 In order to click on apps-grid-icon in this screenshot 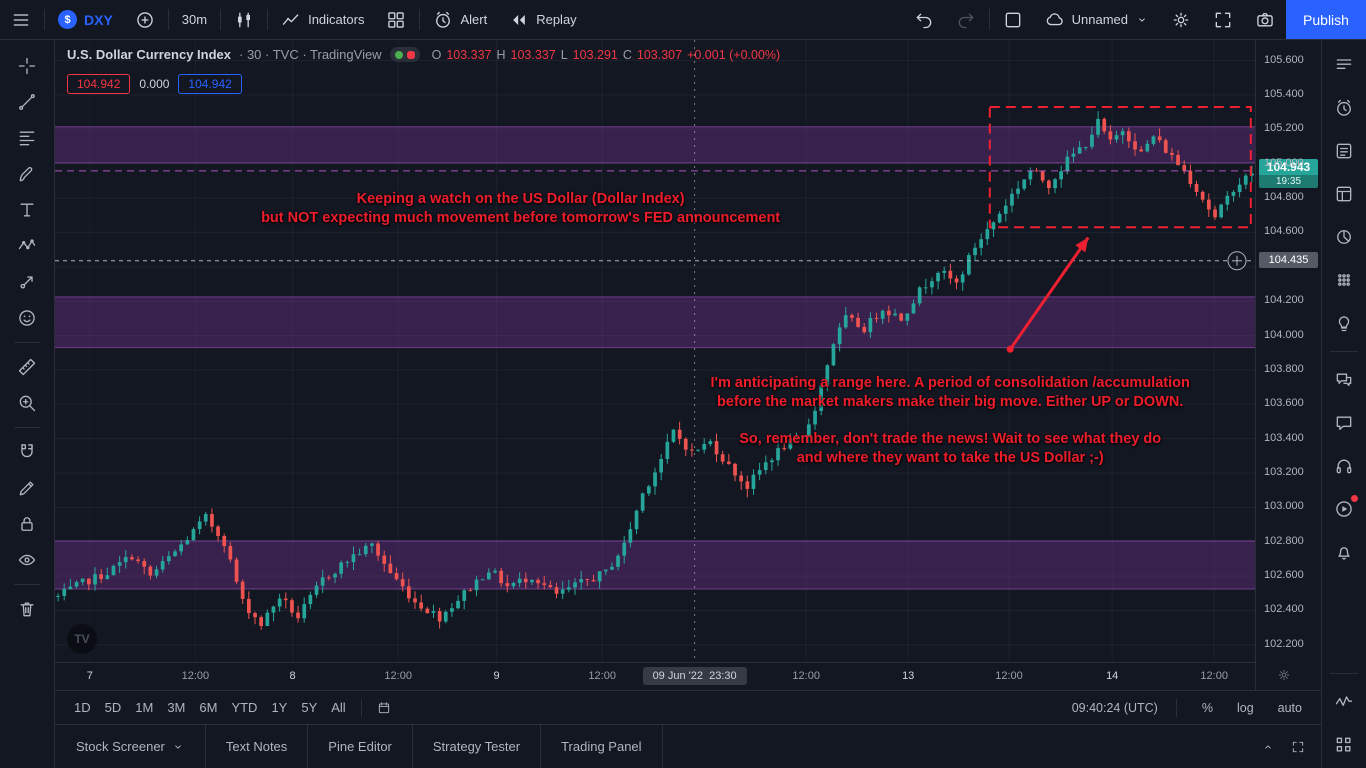, I will do `click(1343, 744)`.